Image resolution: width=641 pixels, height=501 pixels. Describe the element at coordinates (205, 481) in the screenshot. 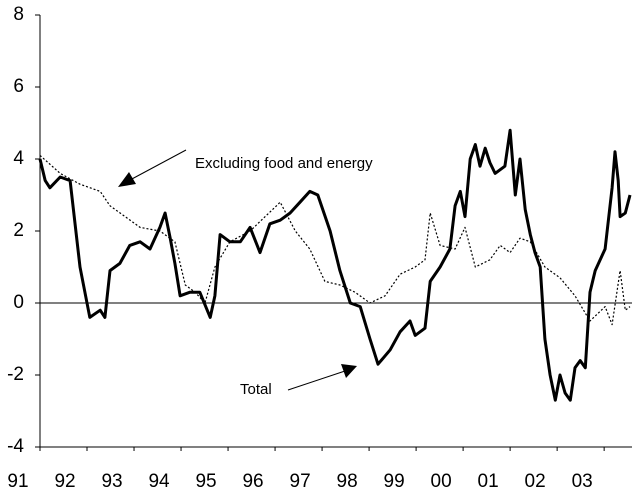

I see `x-tick-label: 95` at that location.